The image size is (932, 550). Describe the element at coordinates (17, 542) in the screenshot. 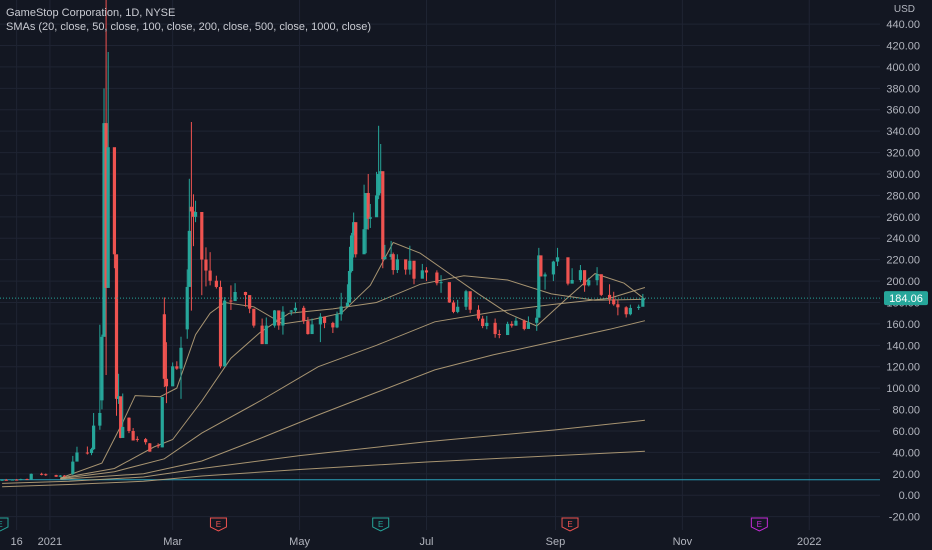

I see `time-tick-label: 16` at that location.